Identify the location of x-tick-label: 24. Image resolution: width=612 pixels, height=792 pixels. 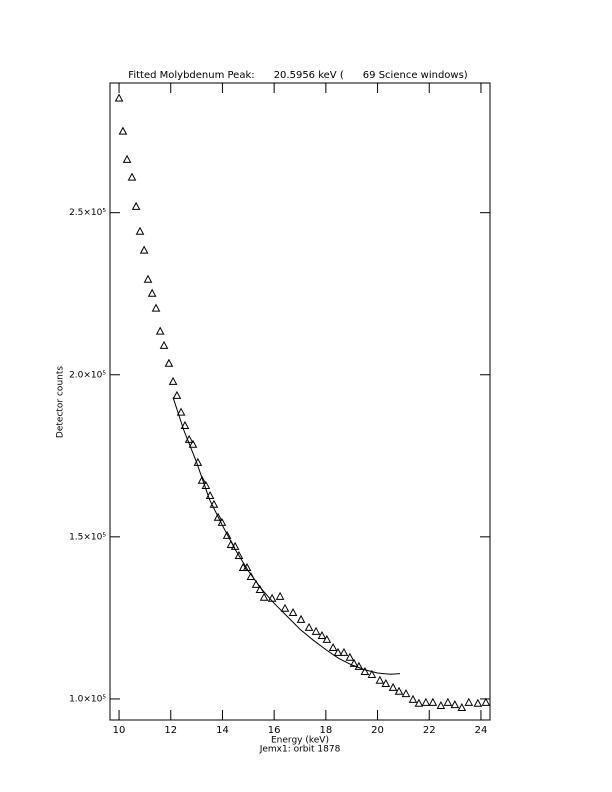
(481, 730).